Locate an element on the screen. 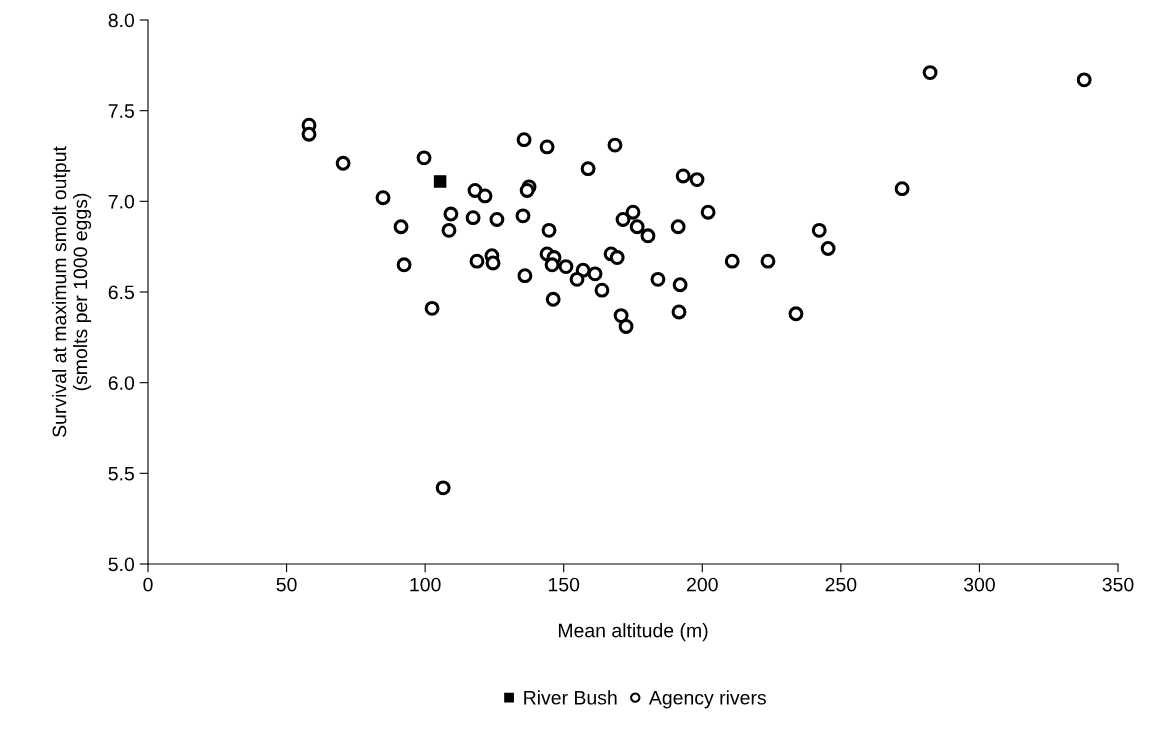  y-tick-label: 6.5 is located at coordinates (121, 292).